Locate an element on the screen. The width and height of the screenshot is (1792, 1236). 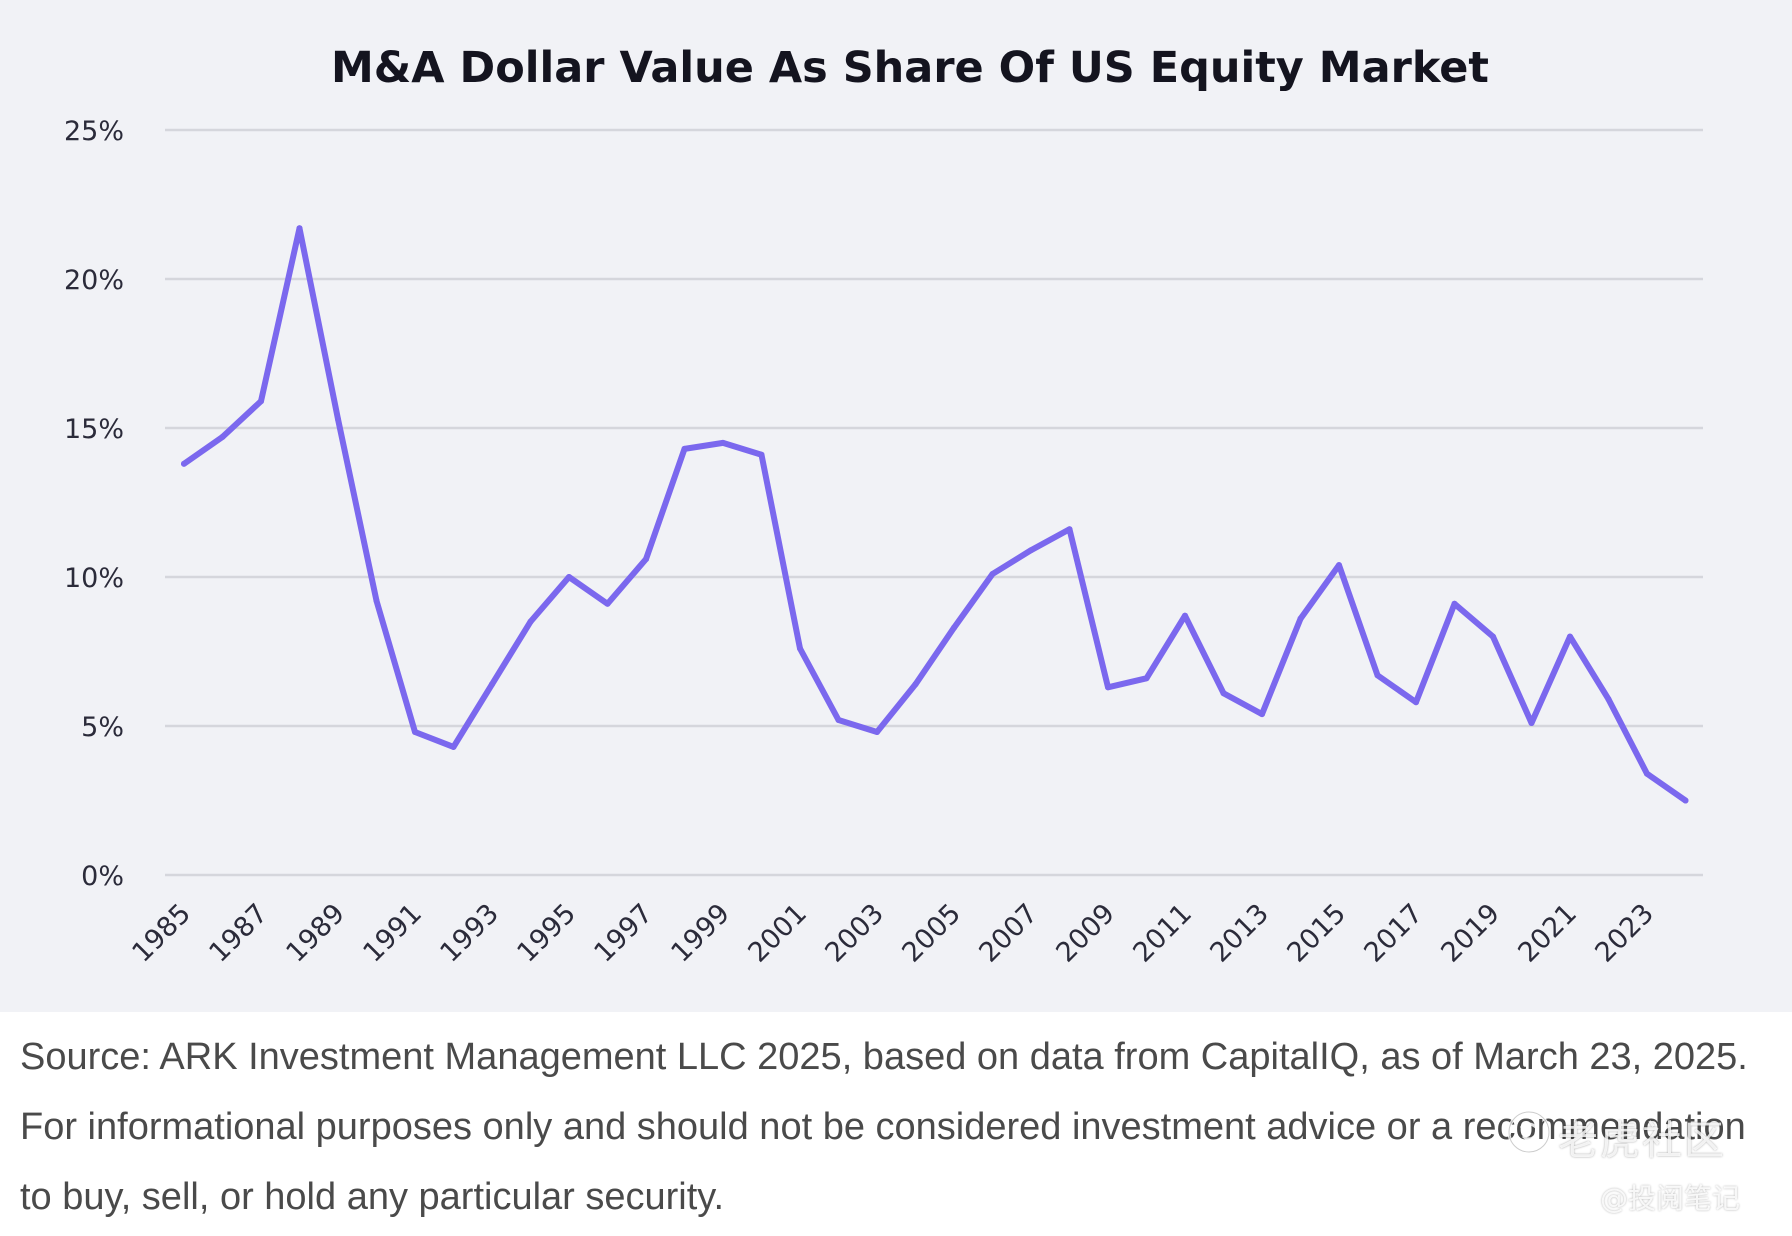
x-tick-label: 2019 is located at coordinates (1470, 933).